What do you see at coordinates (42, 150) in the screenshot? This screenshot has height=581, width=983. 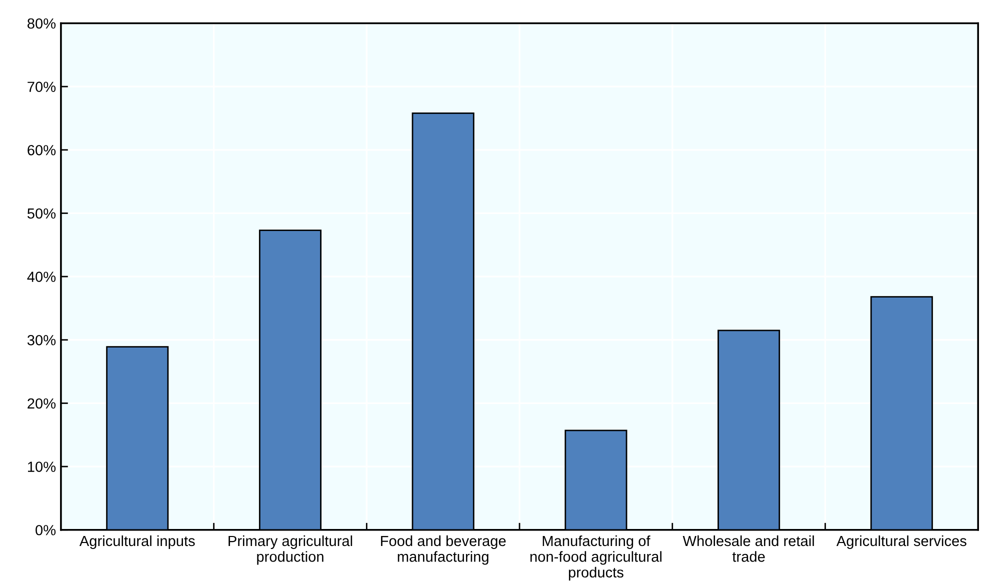 I see `y-tick-label: 60%` at bounding box center [42, 150].